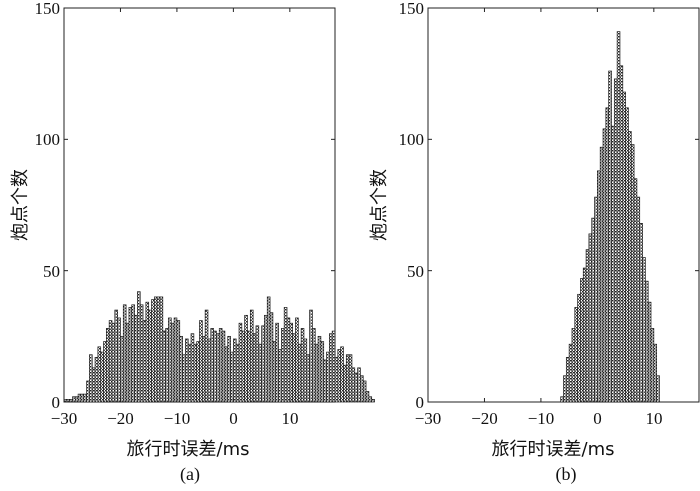 Image resolution: width=700 pixels, height=491 pixels. Describe the element at coordinates (428, 418) in the screenshot. I see `x-tick-label-b: −30` at that location.